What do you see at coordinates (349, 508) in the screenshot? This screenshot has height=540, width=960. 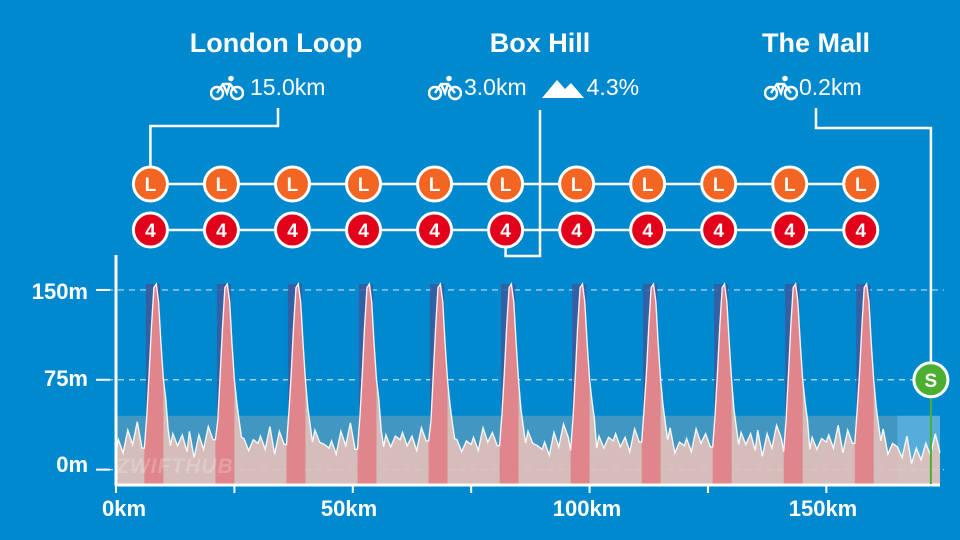 I see `x-tick-label: 50km` at bounding box center [349, 508].